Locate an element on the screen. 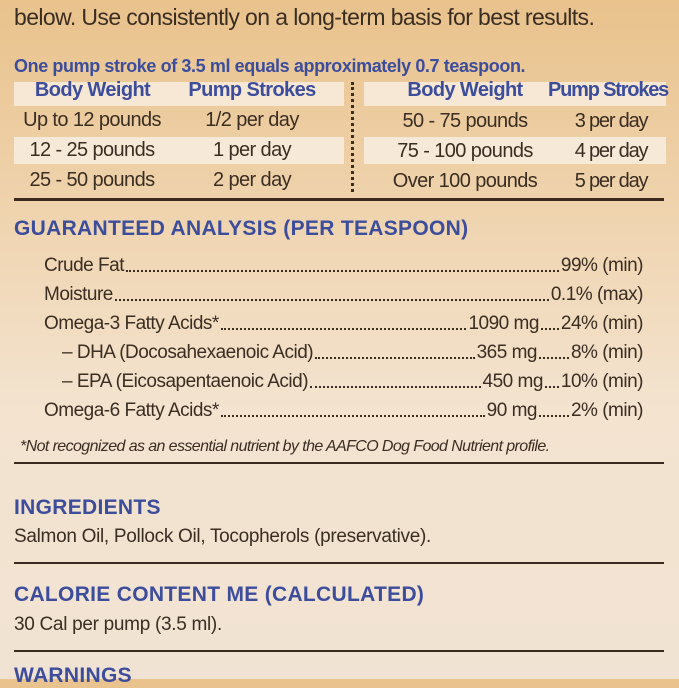 The height and width of the screenshot is (688, 679). analysis-amount: 365 mg is located at coordinates (507, 352).